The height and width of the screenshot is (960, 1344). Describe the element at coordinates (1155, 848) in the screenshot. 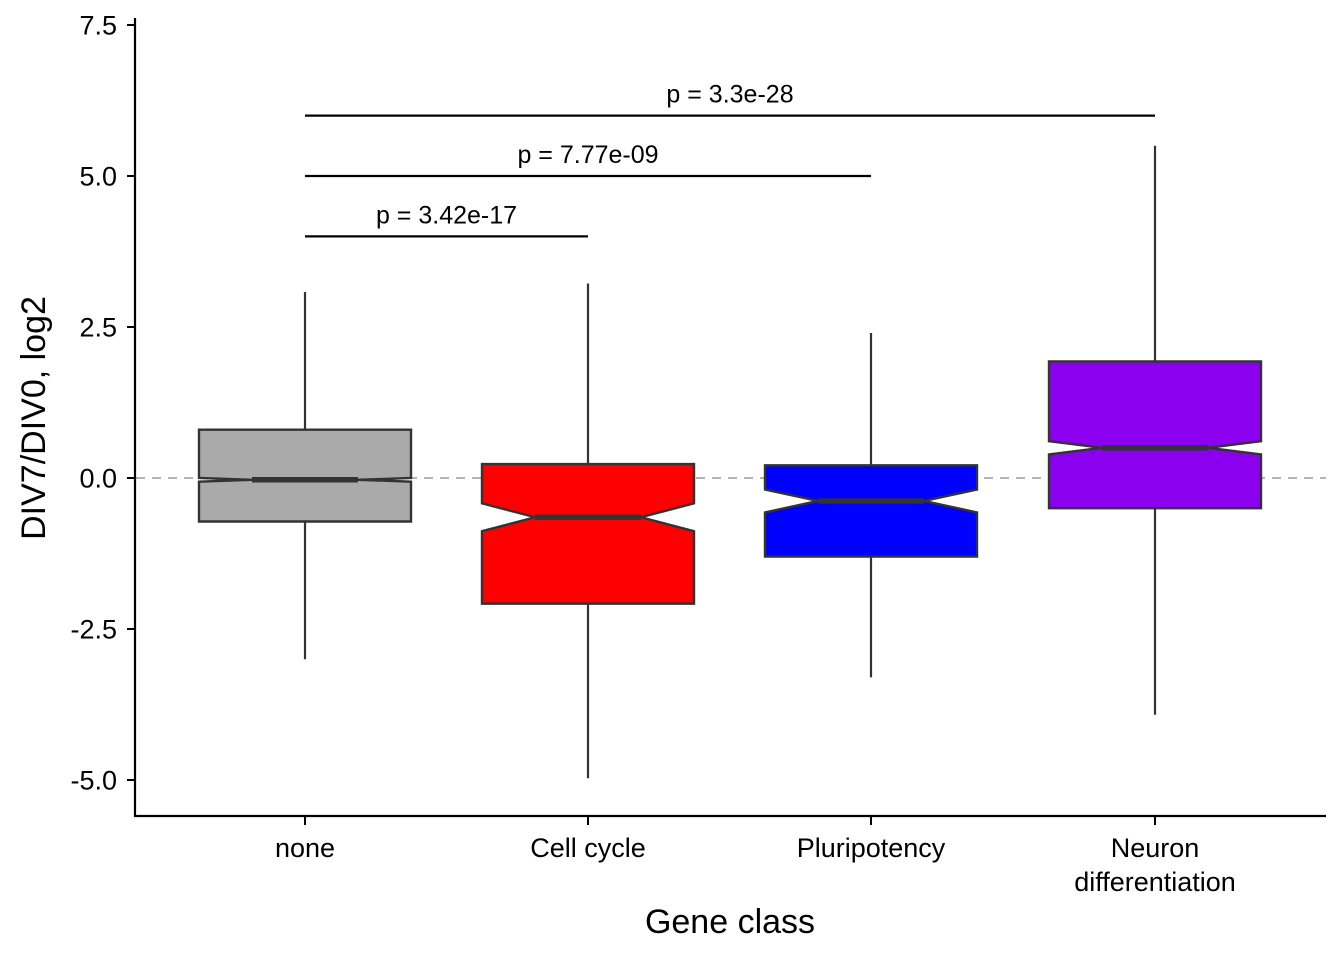

I see `x-tick-label: Neuron` at that location.